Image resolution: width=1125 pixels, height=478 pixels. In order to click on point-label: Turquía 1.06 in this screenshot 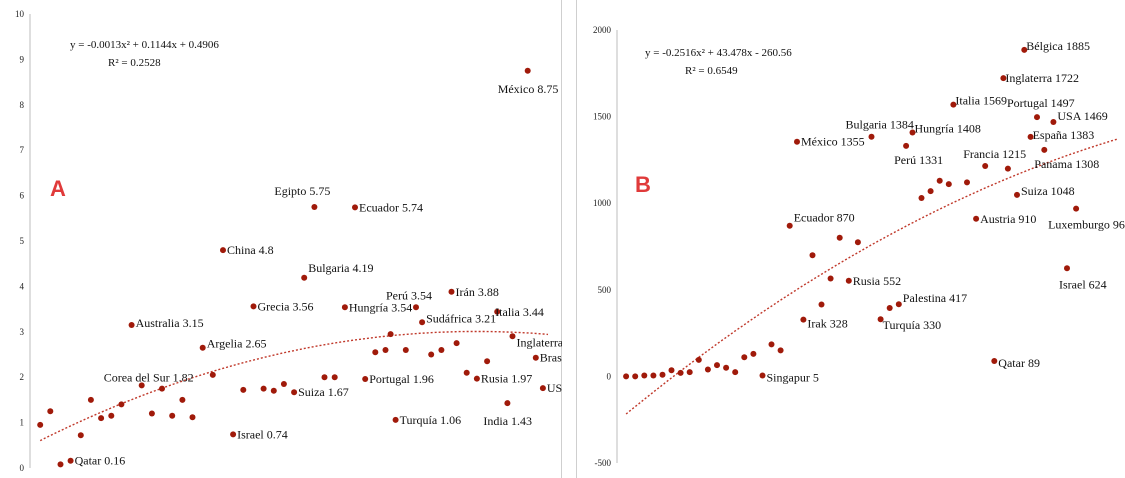, I will do `click(431, 420)`.